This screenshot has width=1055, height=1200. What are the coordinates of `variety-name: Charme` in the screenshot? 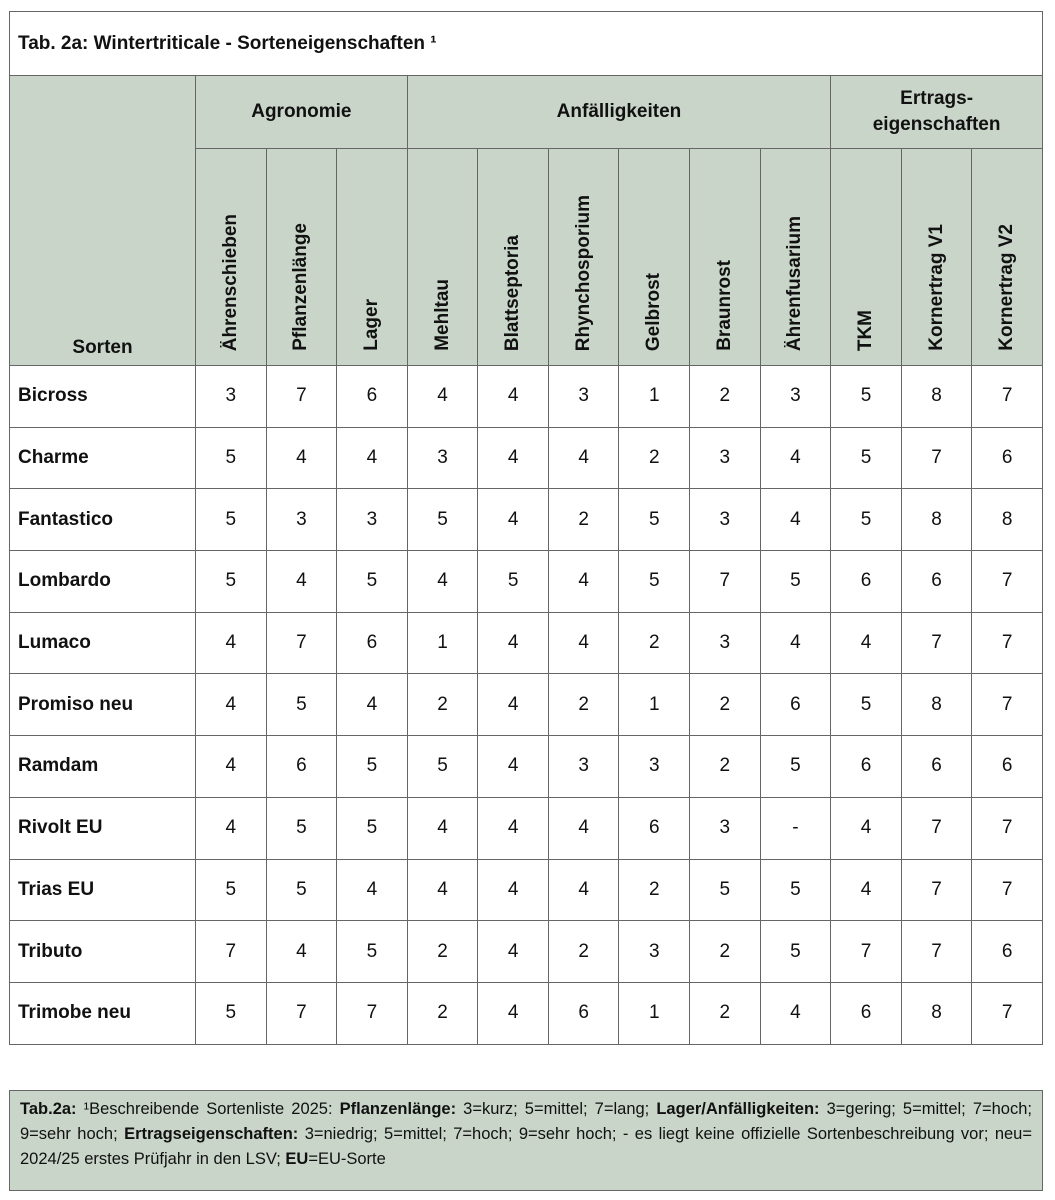 It's located at (102, 458).